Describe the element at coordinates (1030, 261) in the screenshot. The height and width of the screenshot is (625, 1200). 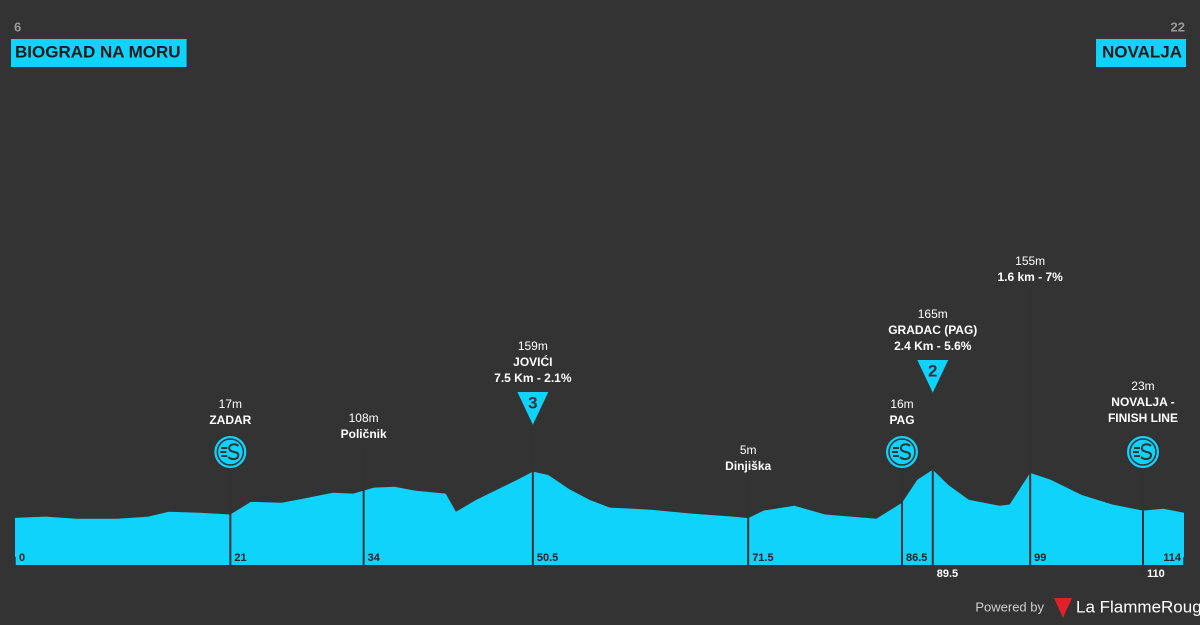
I see `point-elevation: 155m` at that location.